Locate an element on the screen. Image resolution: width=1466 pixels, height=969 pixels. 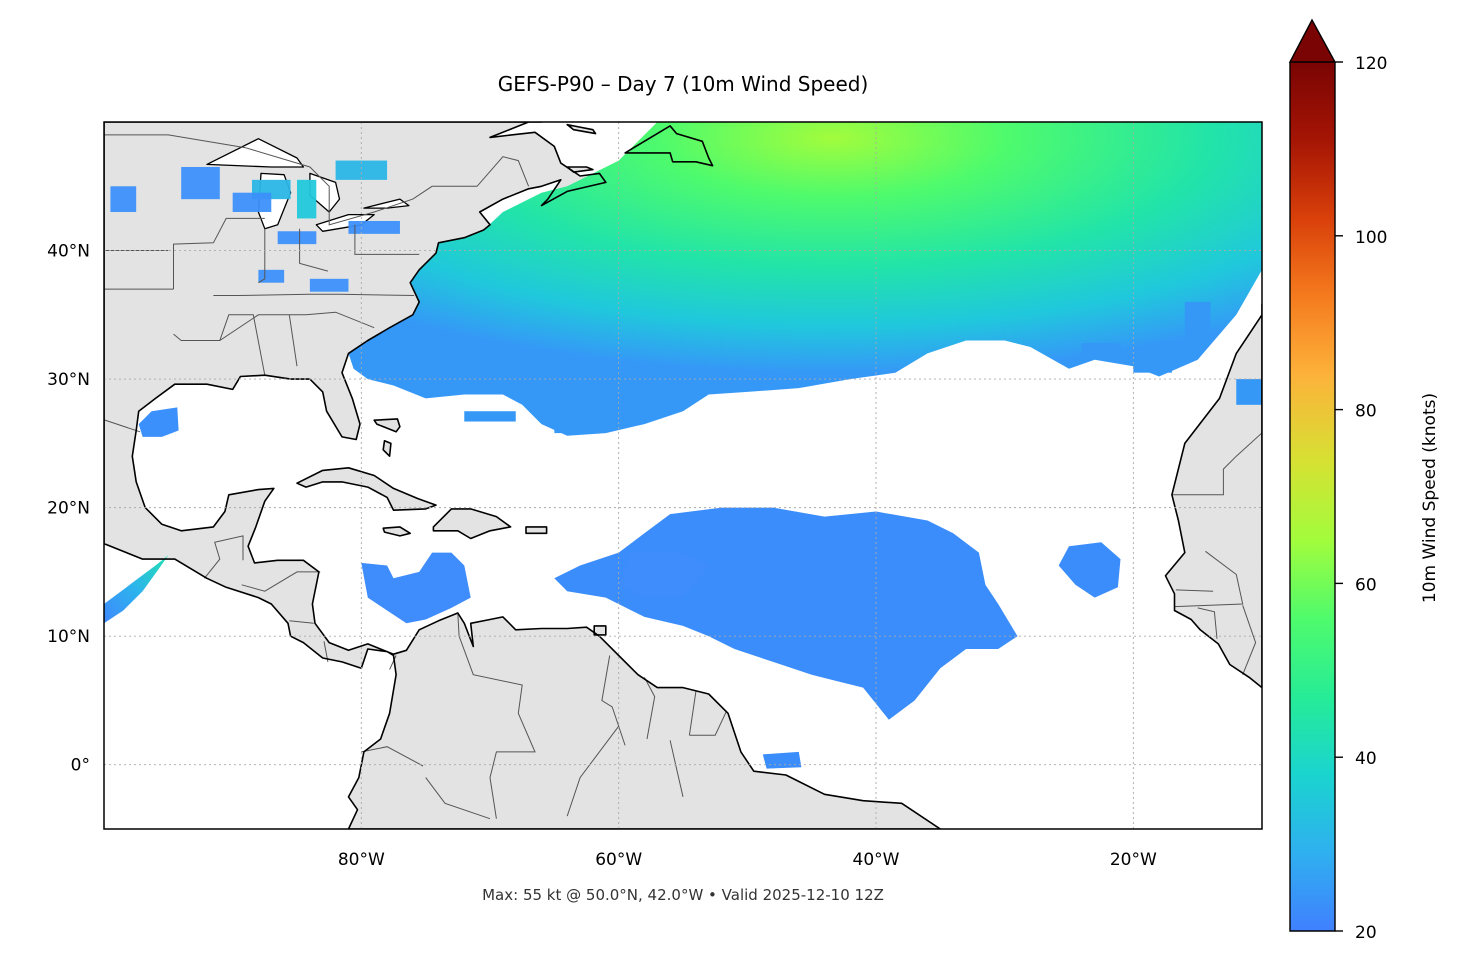
colorbar-tick-label: 100 is located at coordinates (1371, 238).